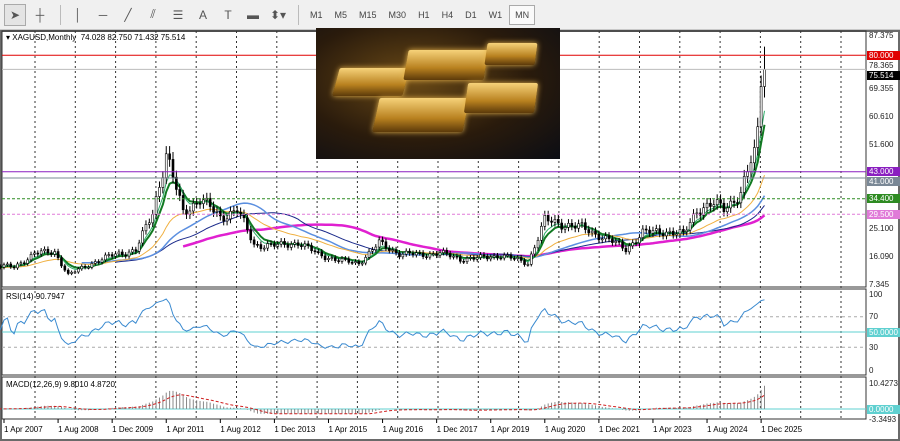 This screenshot has height=441, width=900. What do you see at coordinates (128, 14) in the screenshot?
I see `trendline-icon: ╱` at bounding box center [128, 14].